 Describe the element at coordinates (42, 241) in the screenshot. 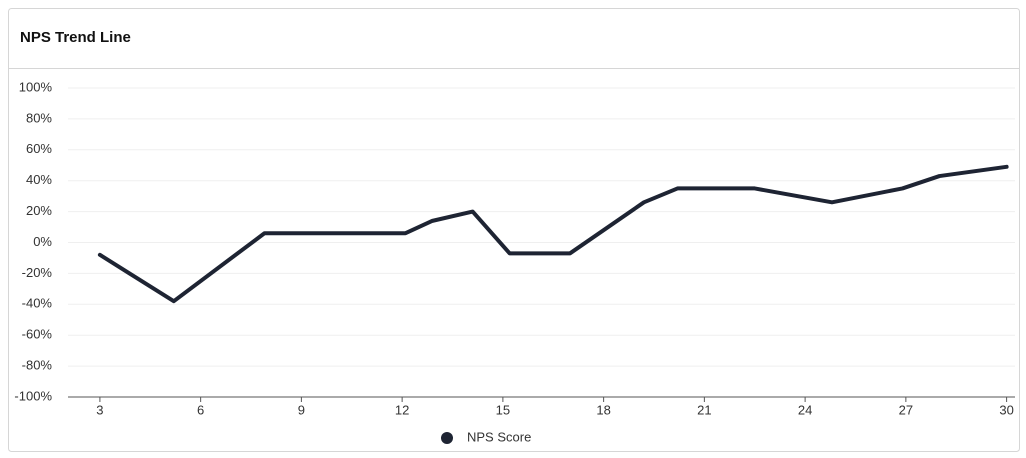

I see `y-tick-label: 0%` at that location.